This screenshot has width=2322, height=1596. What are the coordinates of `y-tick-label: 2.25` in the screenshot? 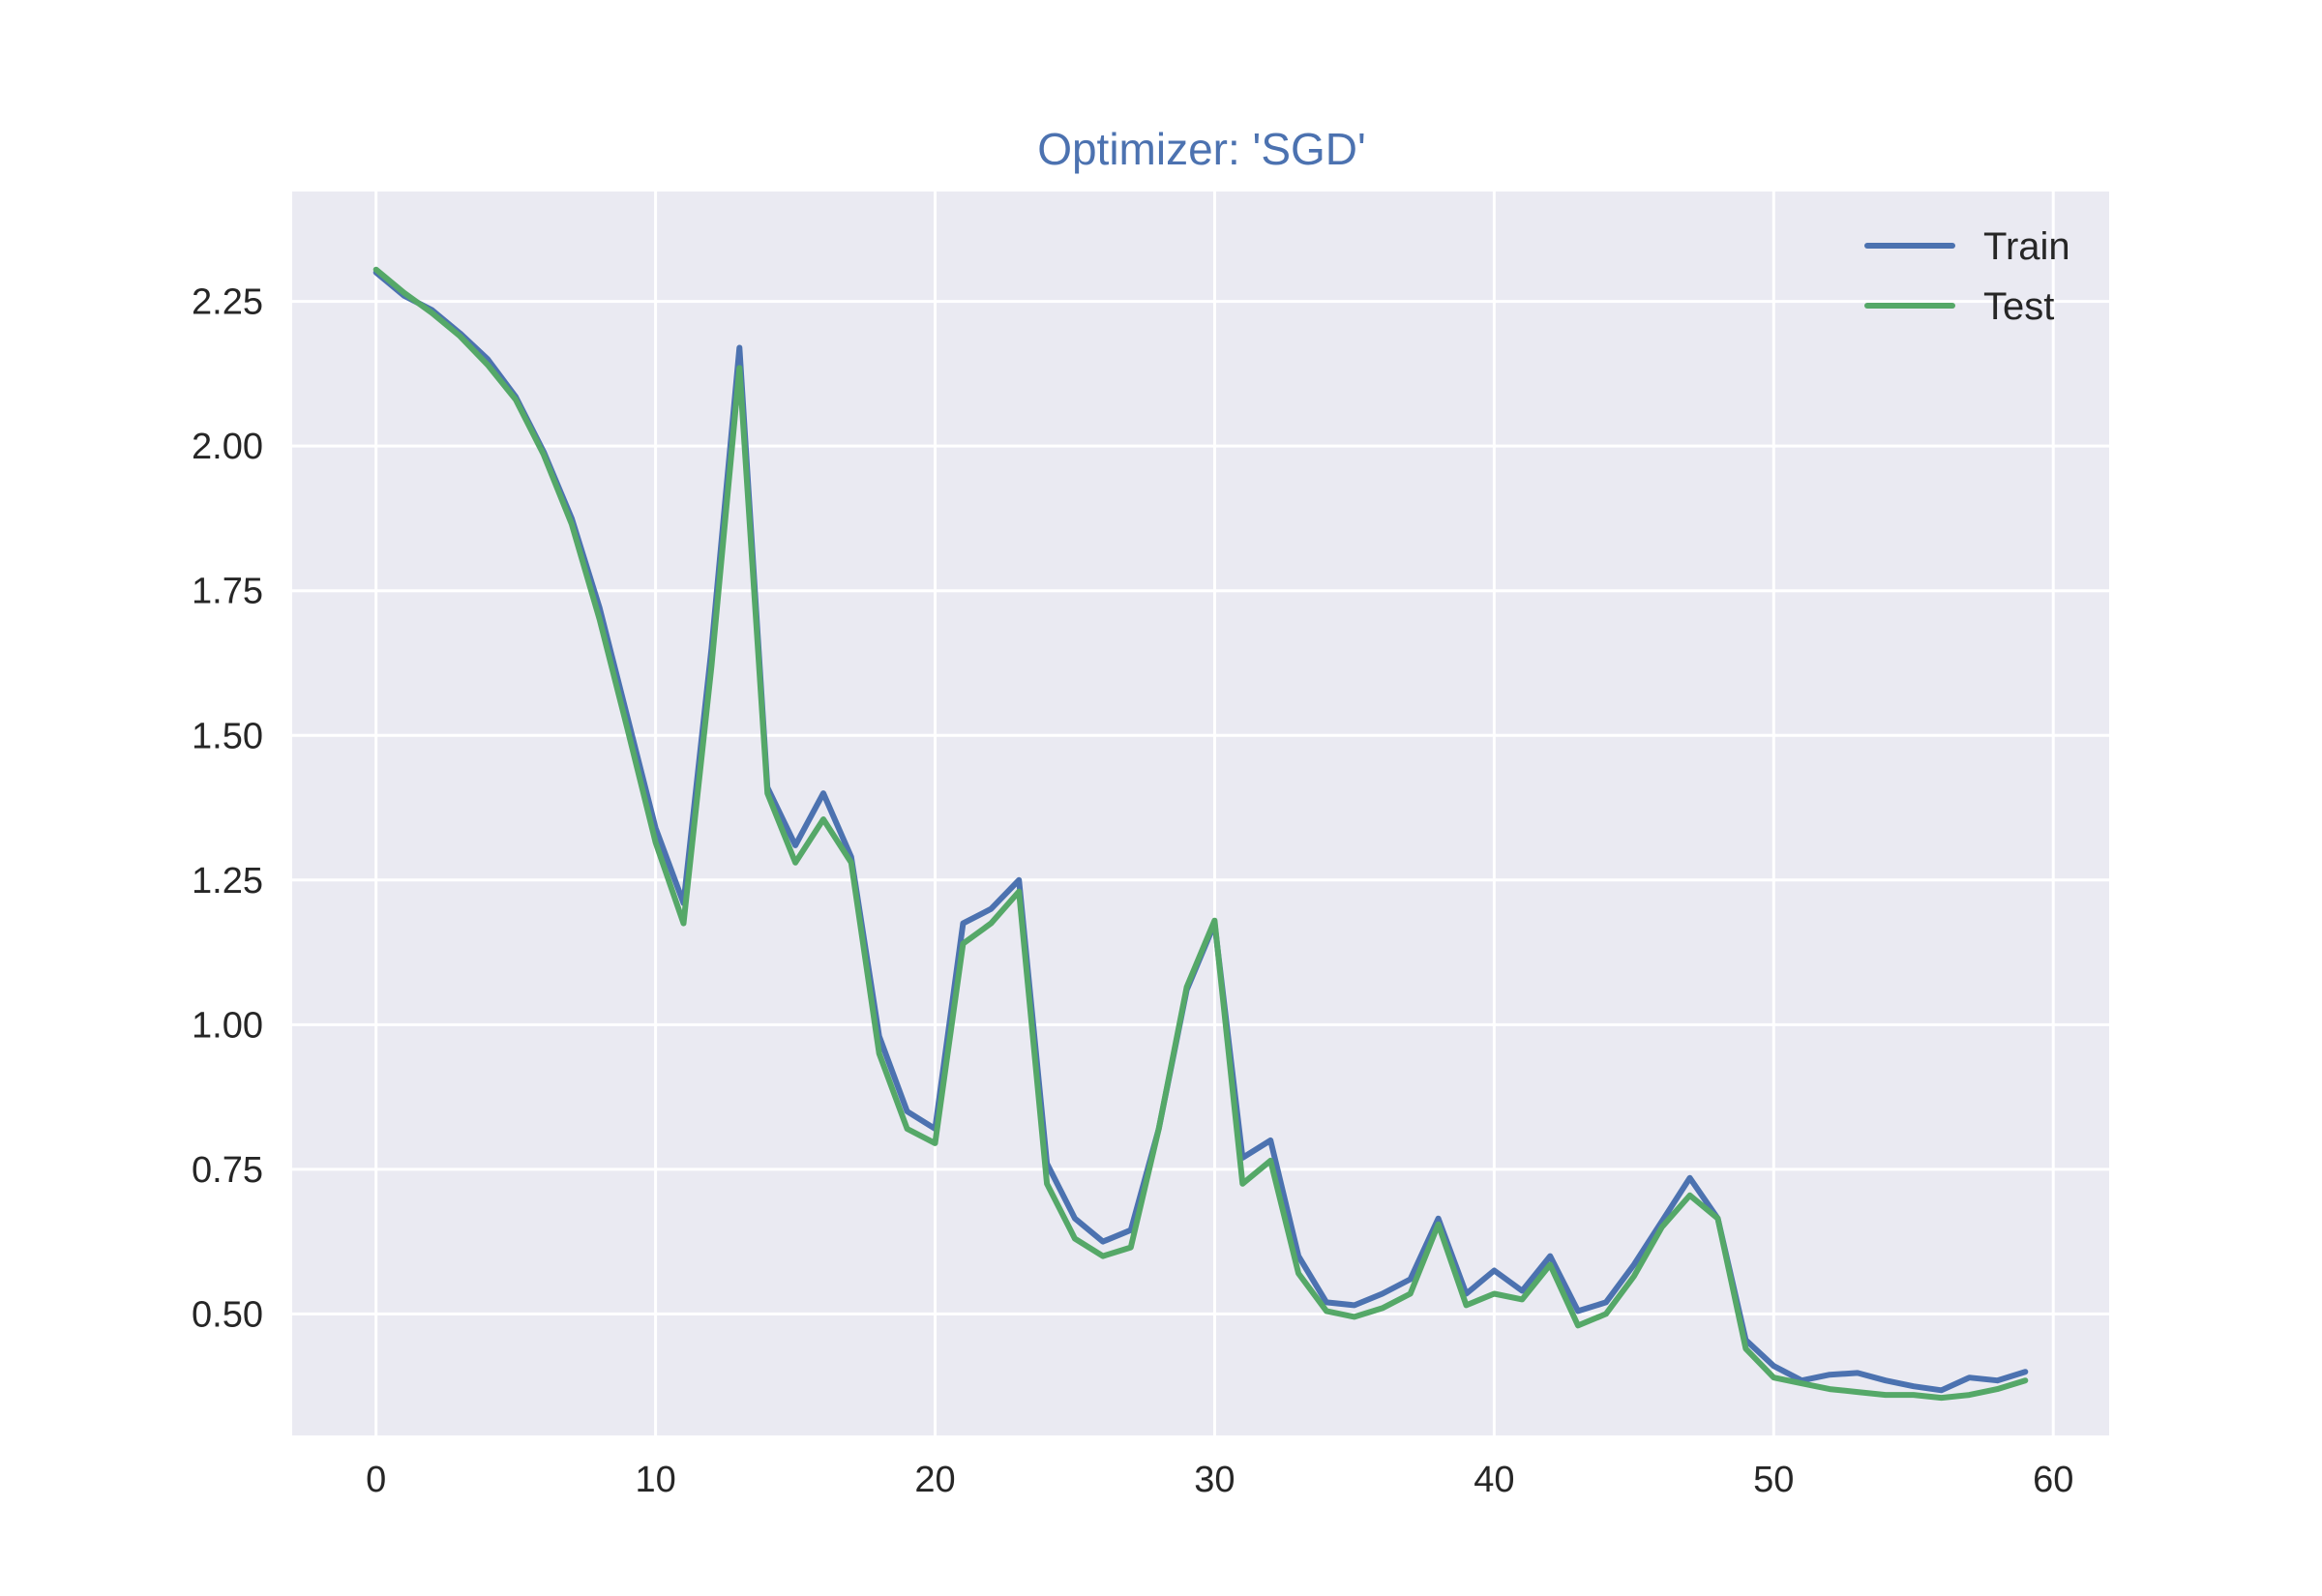 It's located at (227, 302).